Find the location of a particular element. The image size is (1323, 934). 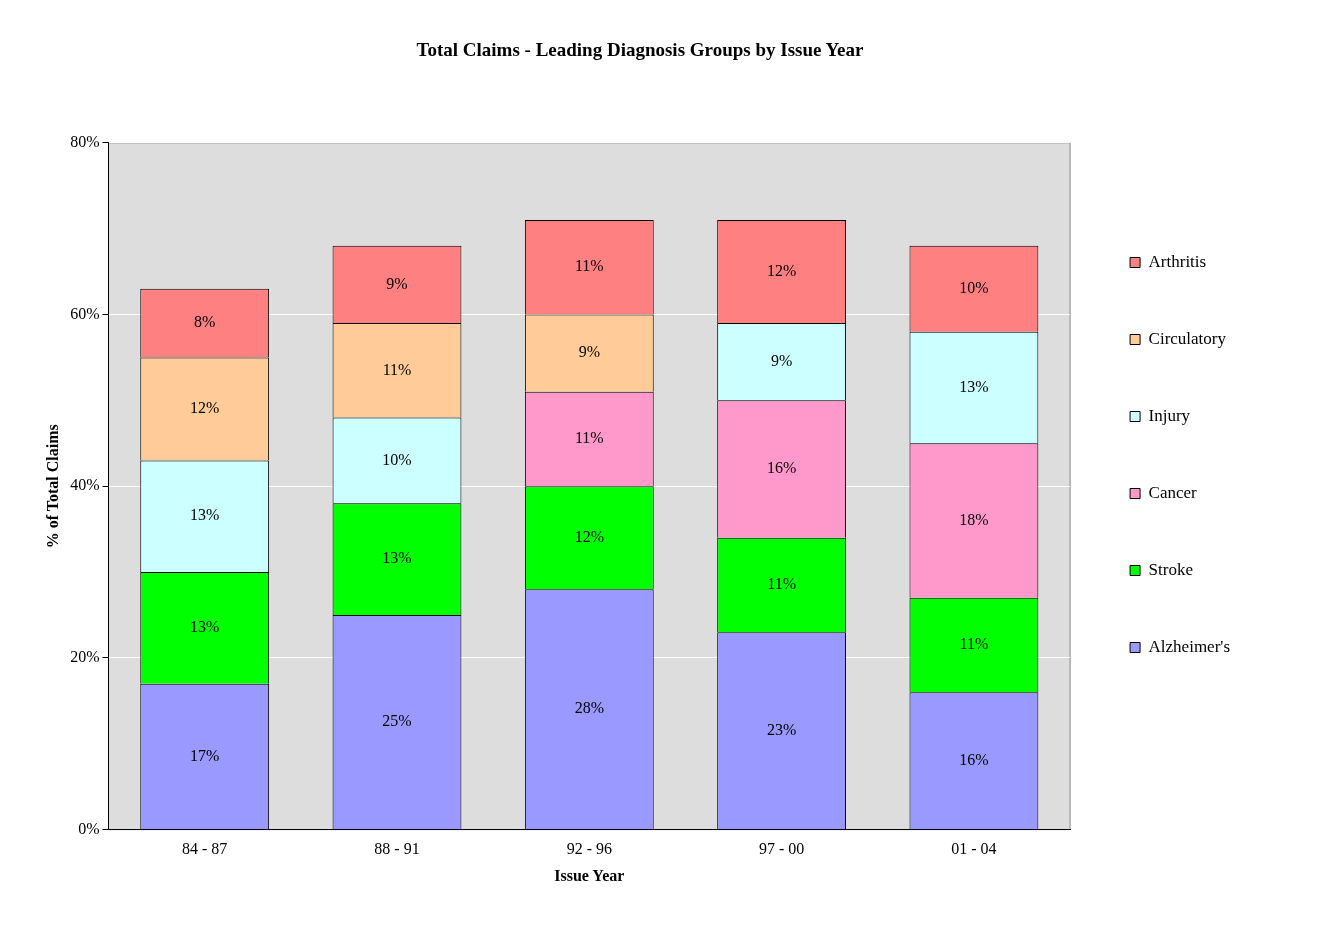

legend-label: Circulatory is located at coordinates (1187, 338).